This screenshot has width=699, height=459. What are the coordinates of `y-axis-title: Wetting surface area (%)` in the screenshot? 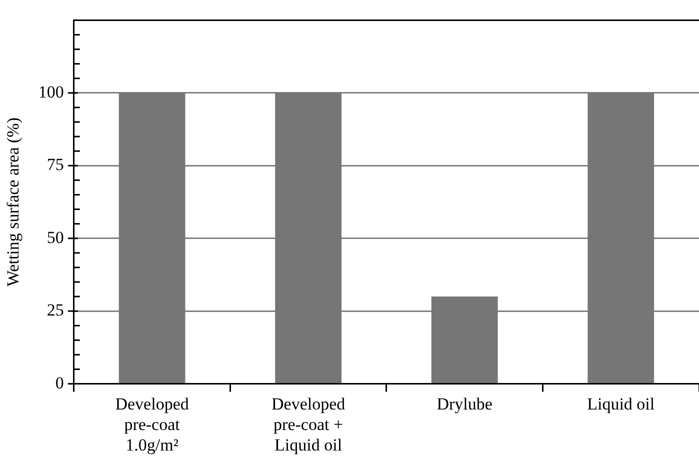 It's located at (13, 202).